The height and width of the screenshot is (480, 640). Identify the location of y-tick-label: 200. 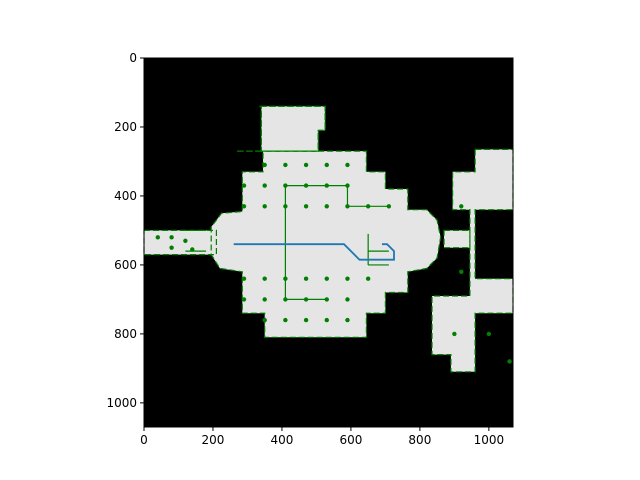
(125, 127).